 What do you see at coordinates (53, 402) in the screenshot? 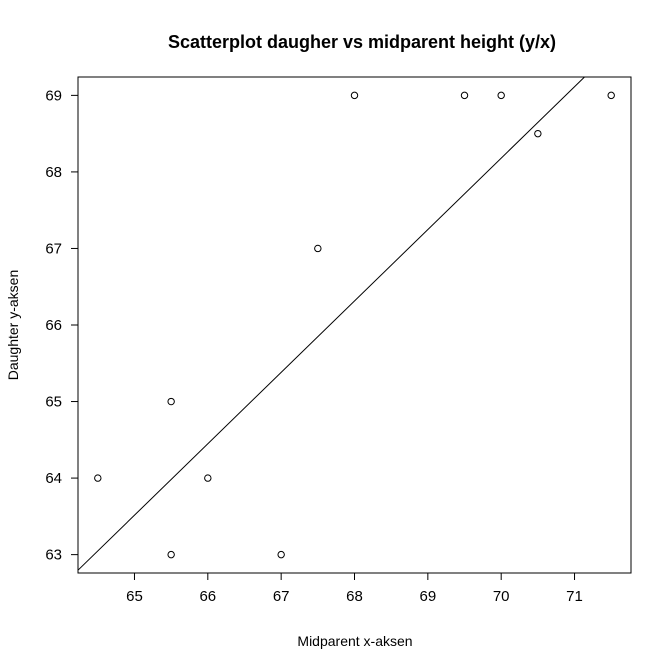
I see `y-tick-label: 65` at bounding box center [53, 402].